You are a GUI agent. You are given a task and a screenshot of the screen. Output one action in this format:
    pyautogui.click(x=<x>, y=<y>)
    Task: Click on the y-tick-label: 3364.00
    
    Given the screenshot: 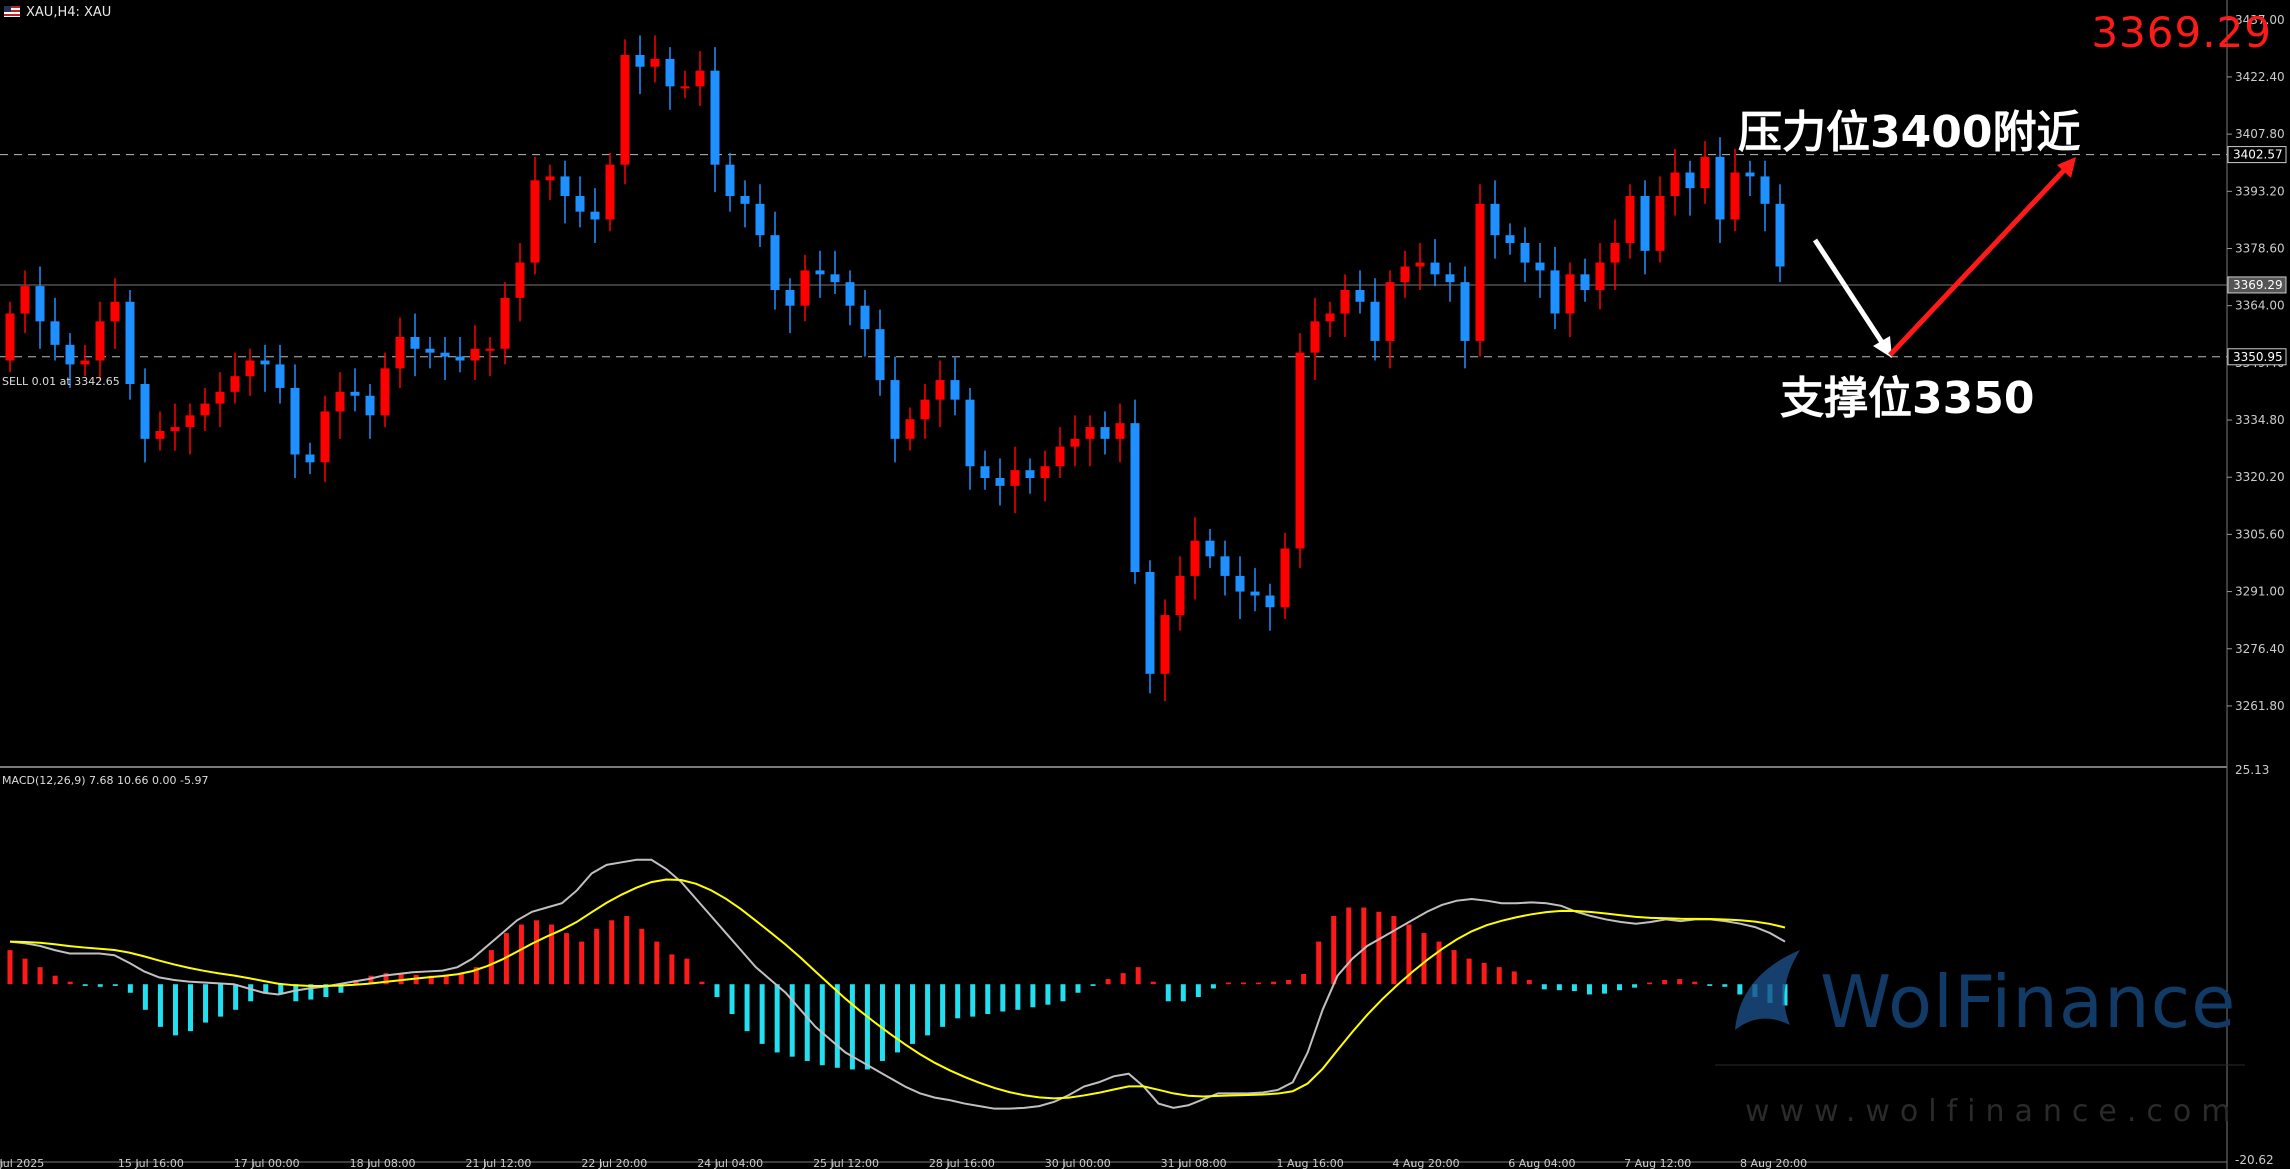 What is the action you would take?
    pyautogui.click(x=2260, y=306)
    